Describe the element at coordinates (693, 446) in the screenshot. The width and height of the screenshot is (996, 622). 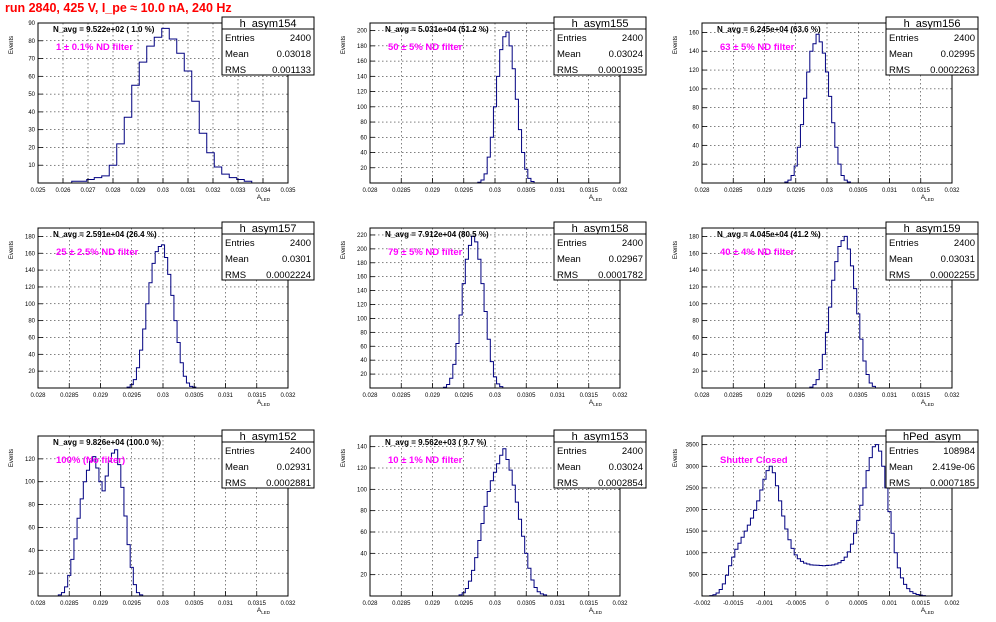
I see `y-tick-label: 3500` at that location.